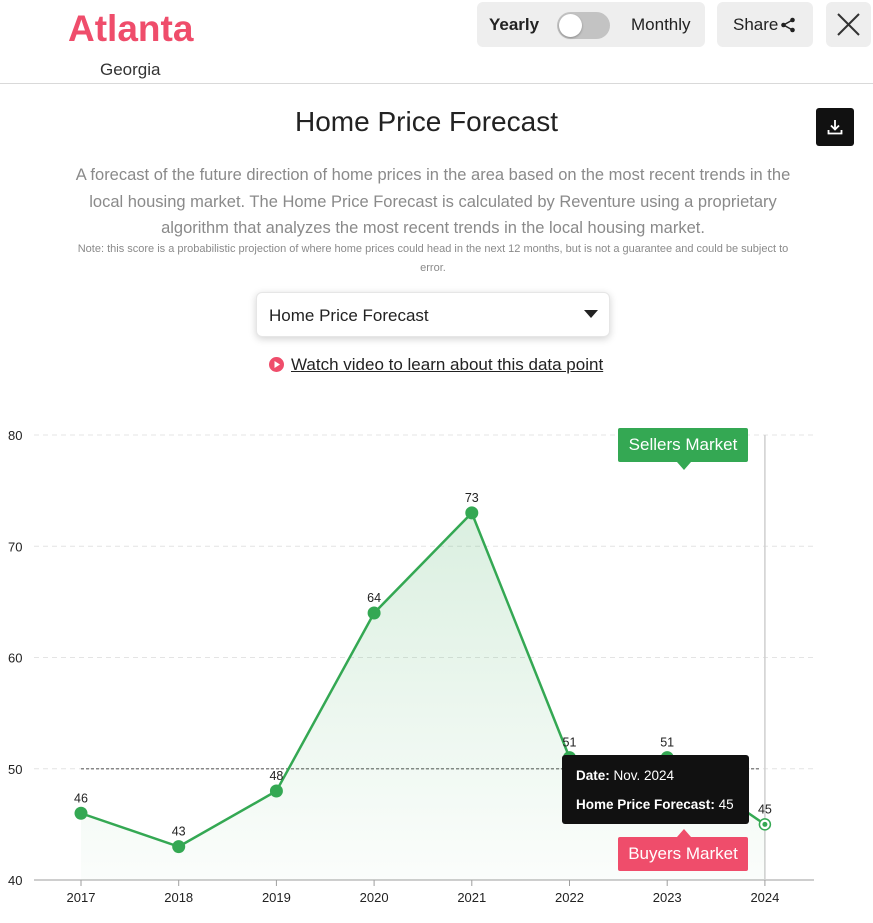 The width and height of the screenshot is (873, 923). I want to click on x-tick-label: 2020, so click(374, 897).